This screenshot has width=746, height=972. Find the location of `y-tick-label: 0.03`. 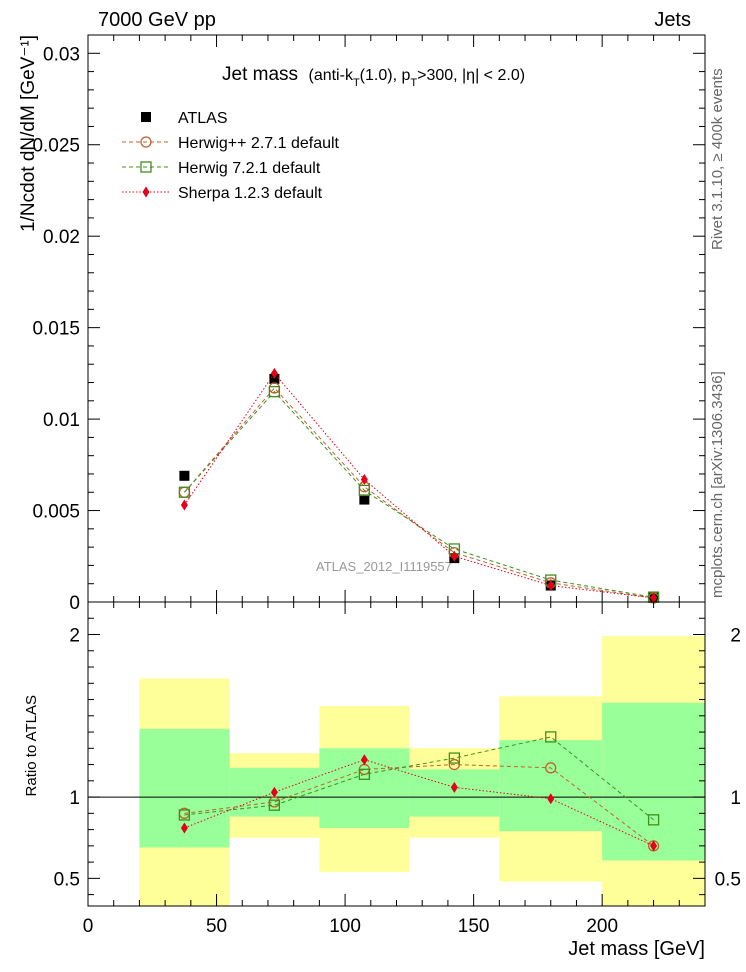

y-tick-label: 0.03 is located at coordinates (61, 54).